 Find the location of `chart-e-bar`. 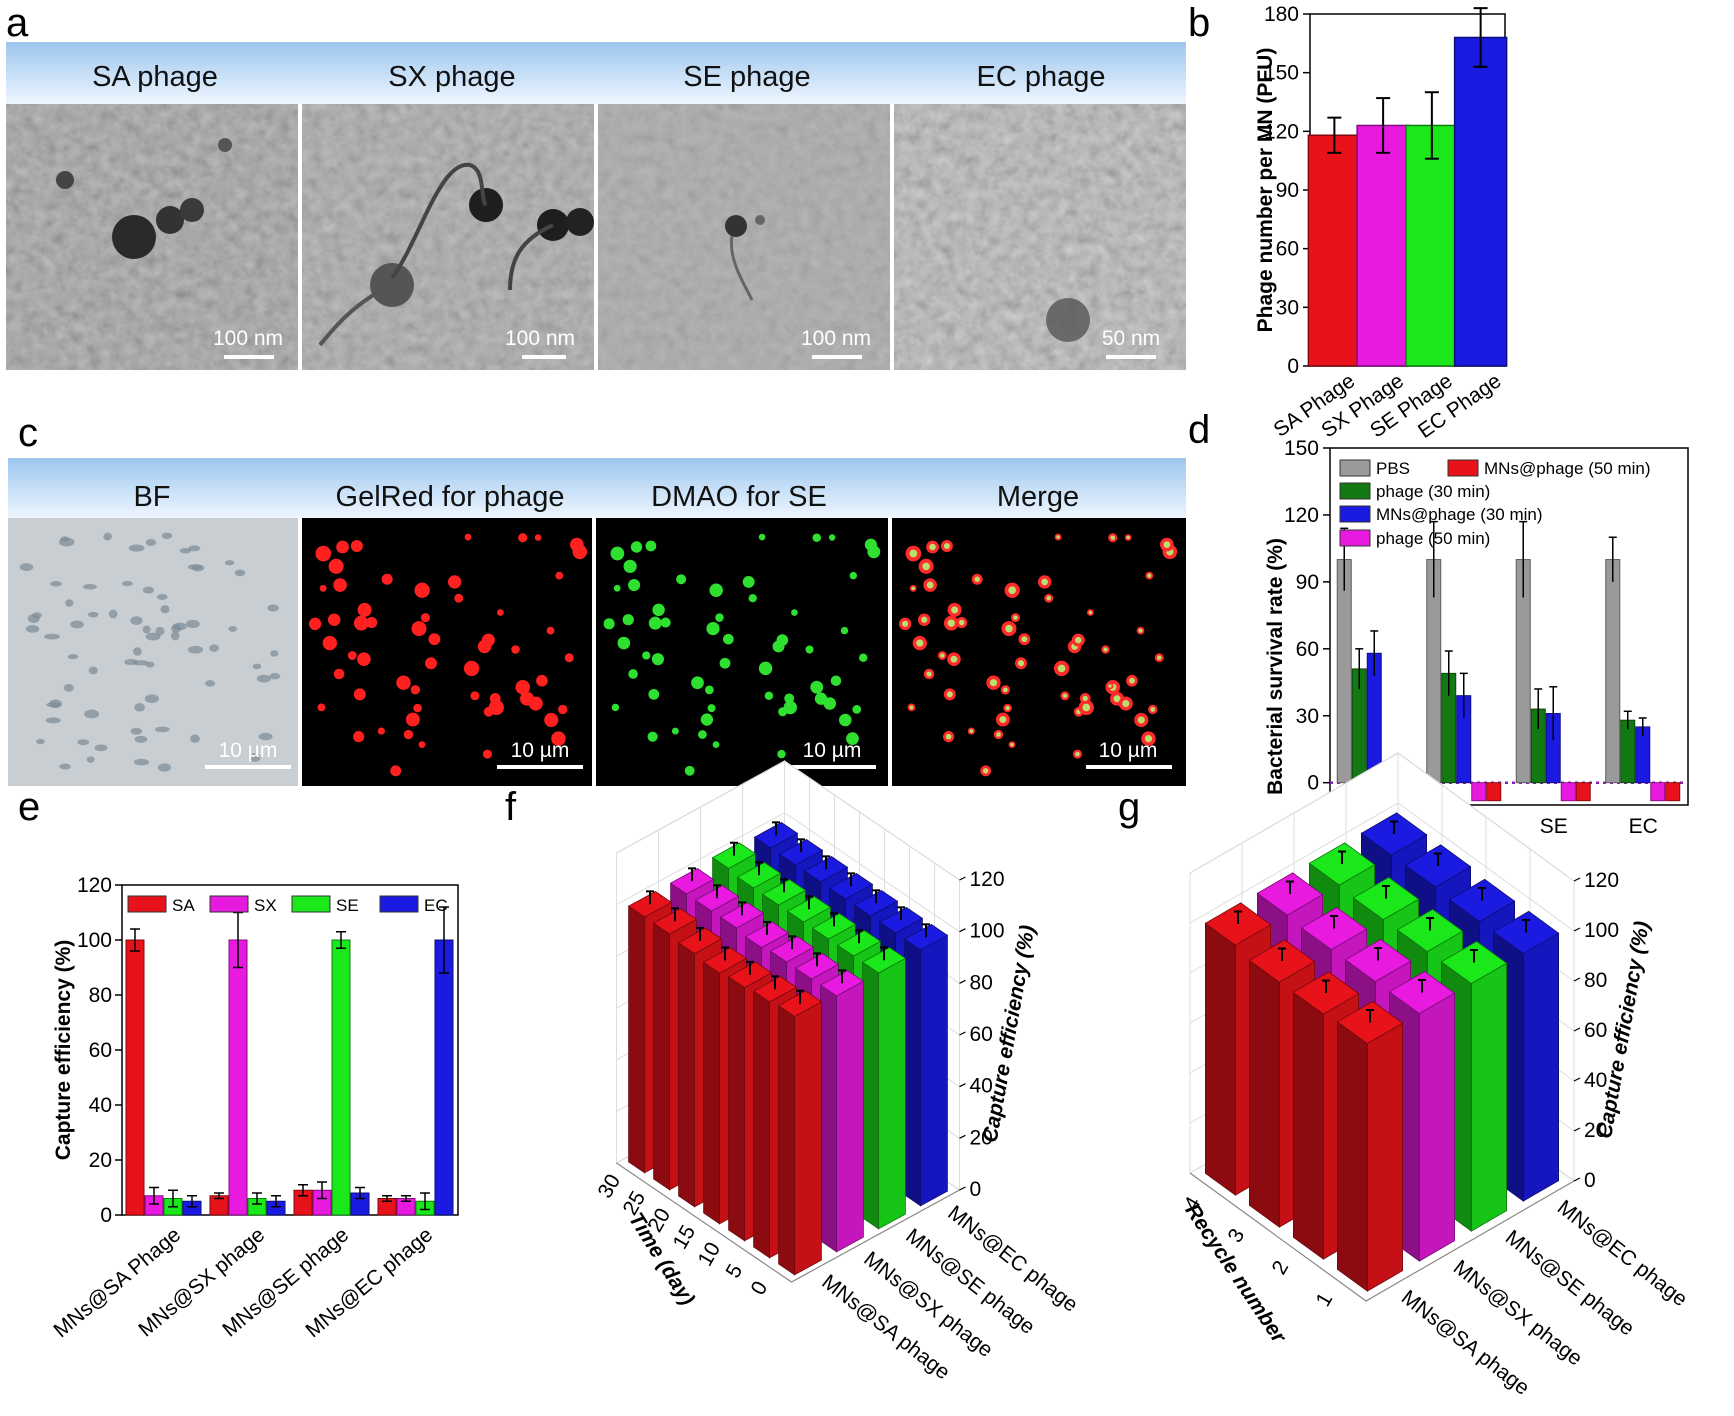

chart-e-bar is located at coordinates (444, 1077).